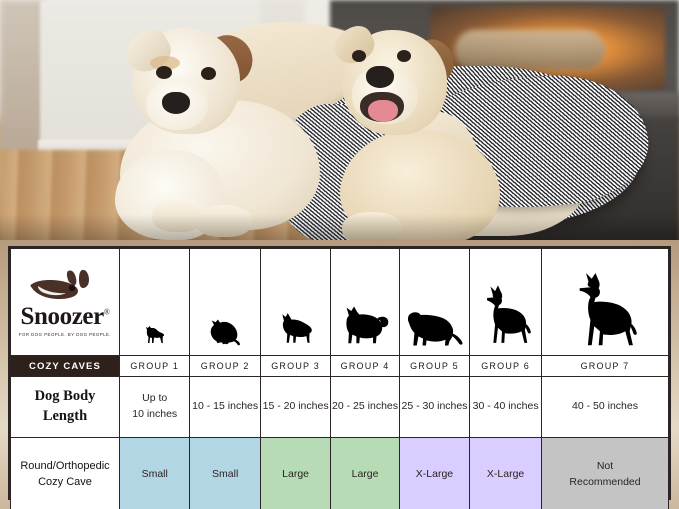  Describe the element at coordinates (154, 407) in the screenshot. I see `body-length-value-1: Up to 10 inches` at that location.